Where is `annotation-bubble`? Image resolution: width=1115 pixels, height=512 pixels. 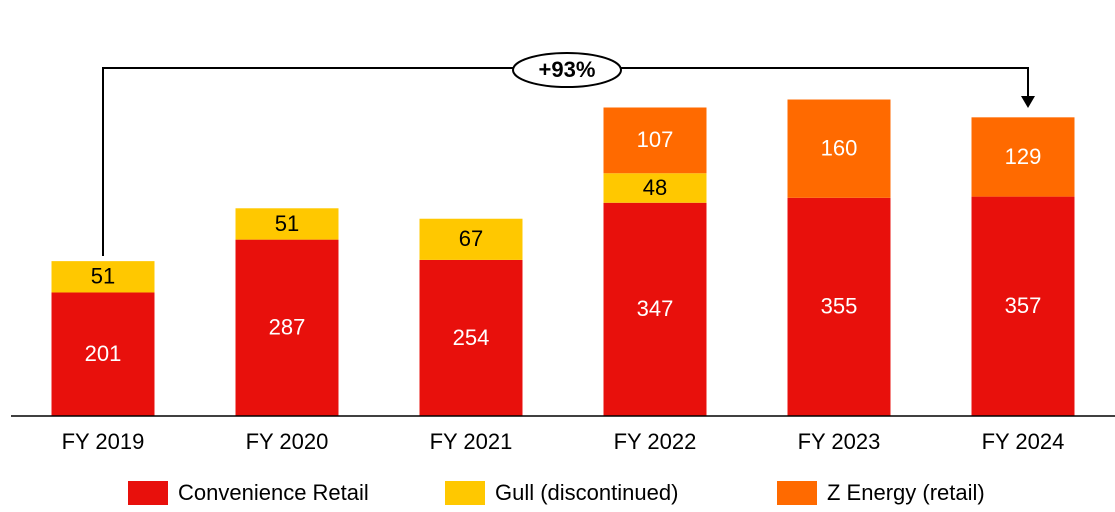 annotation-bubble is located at coordinates (567, 70).